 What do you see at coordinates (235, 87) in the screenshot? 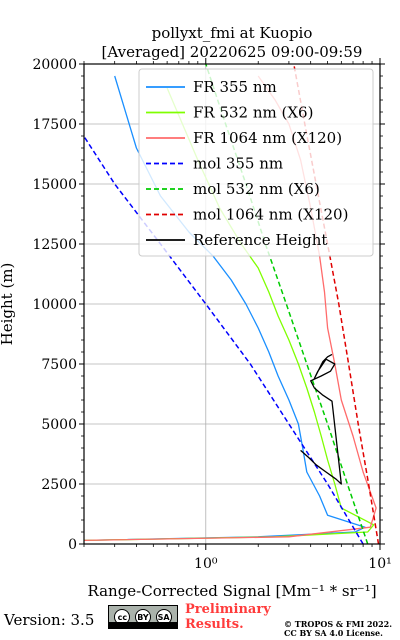
I see `legend-label-0: FR 355 nm` at bounding box center [235, 87].